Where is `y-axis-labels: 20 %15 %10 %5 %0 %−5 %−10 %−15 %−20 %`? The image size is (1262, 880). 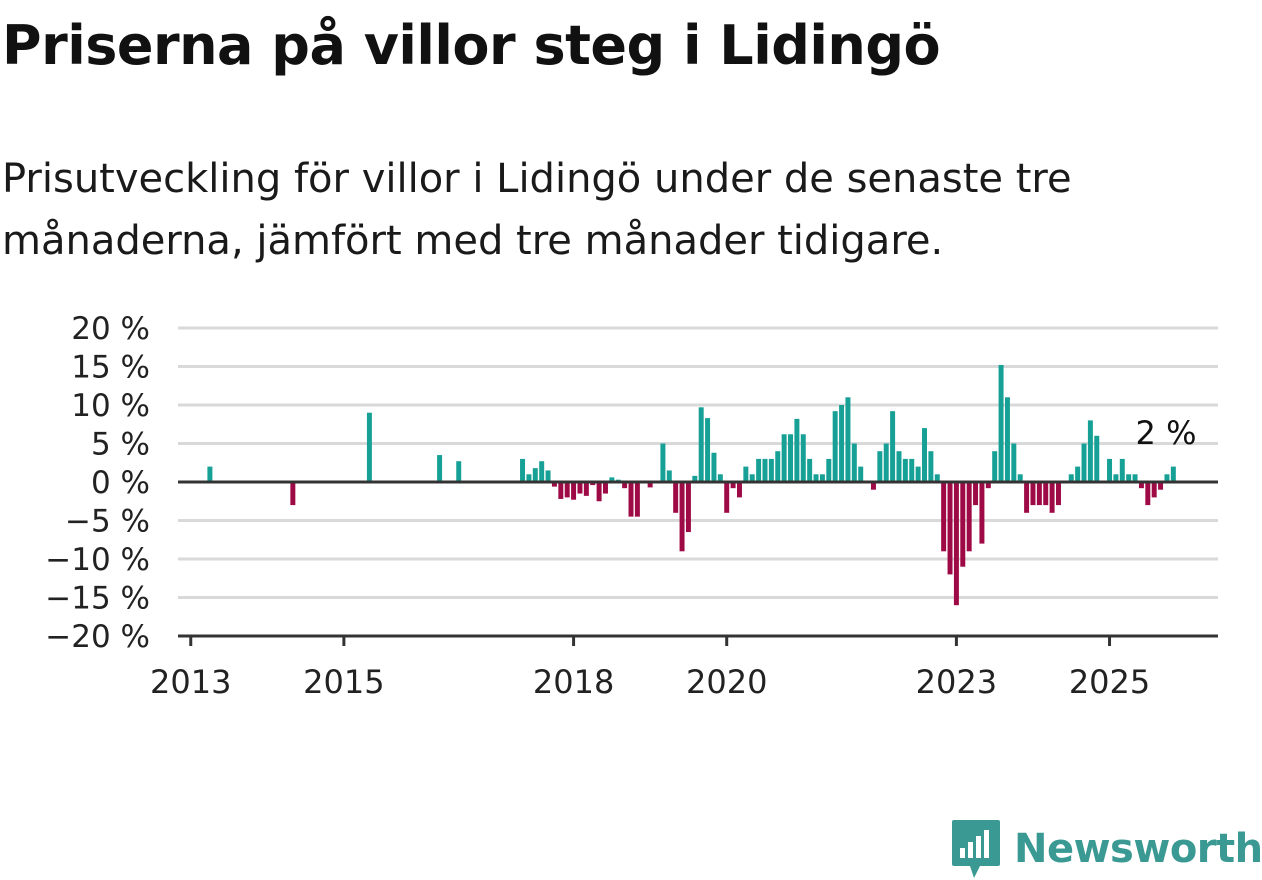
y-axis-labels: 20 %15 %10 %5 %0 %−5 %−10 %−15 %−20 % is located at coordinates (97, 483).